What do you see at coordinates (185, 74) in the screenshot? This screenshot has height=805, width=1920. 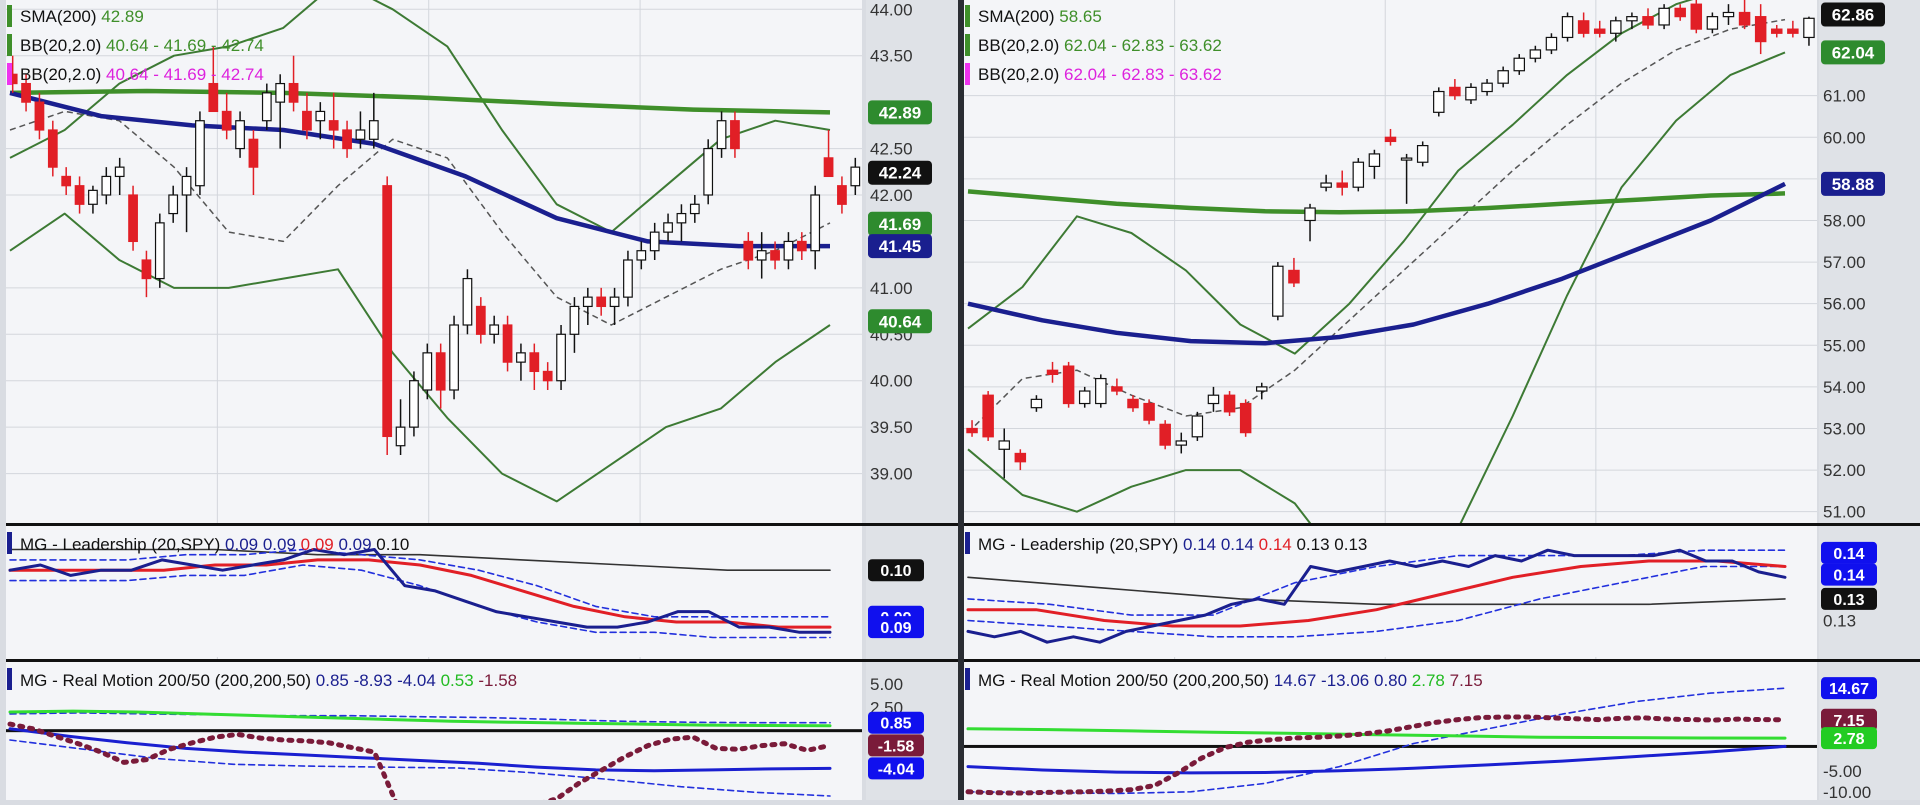 I see `legend-value: 40.64 - 41.69 - 42.74` at bounding box center [185, 74].